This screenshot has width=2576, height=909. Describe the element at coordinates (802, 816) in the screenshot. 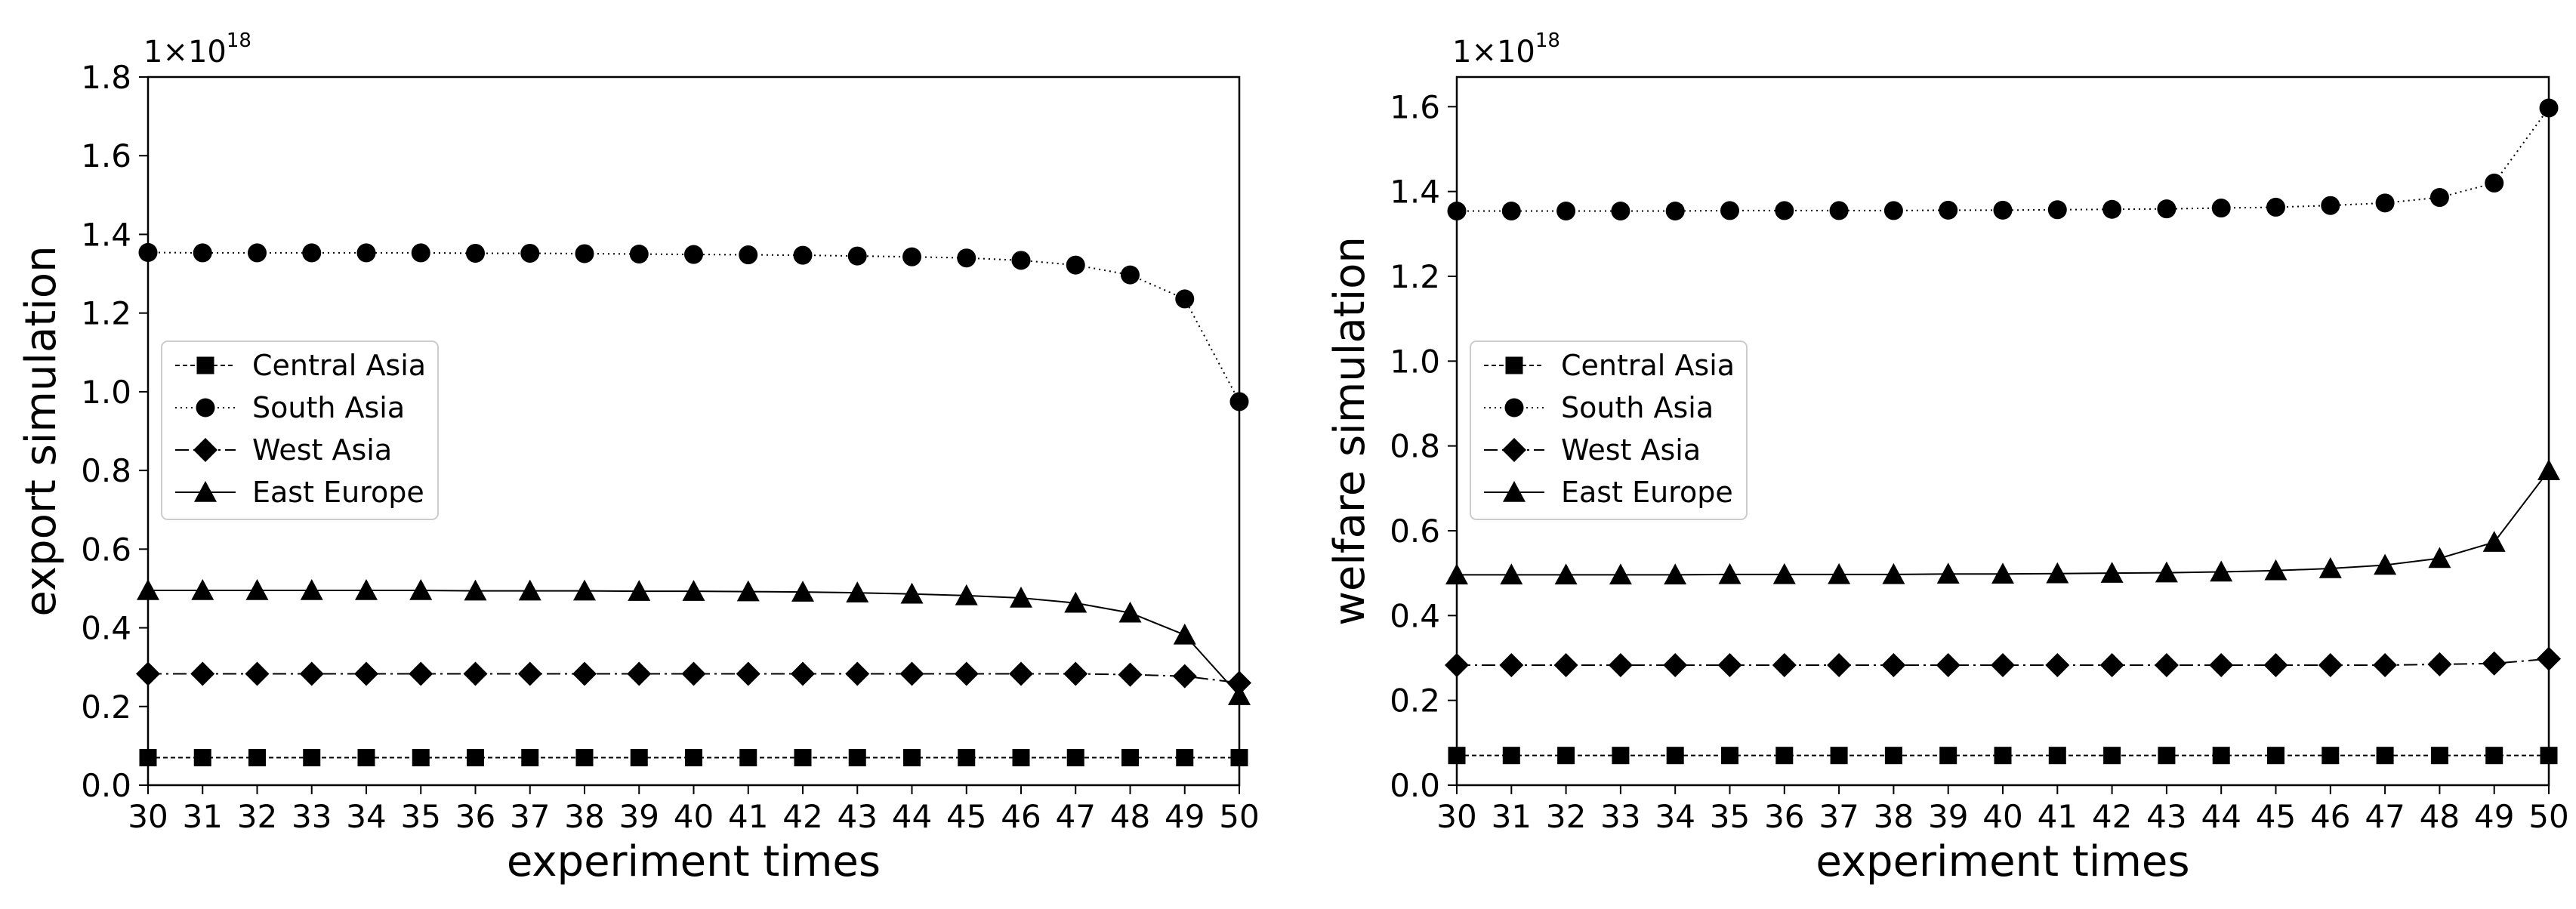

I see `x-tick-label: 42` at that location.